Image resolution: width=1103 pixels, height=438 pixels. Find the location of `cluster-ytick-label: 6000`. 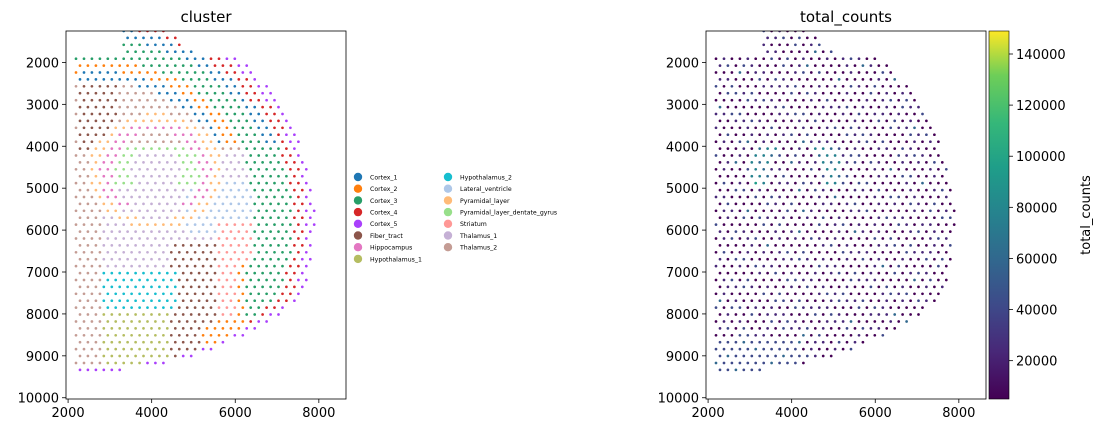

cluster-ytick-label: 6000 is located at coordinates (42, 231).